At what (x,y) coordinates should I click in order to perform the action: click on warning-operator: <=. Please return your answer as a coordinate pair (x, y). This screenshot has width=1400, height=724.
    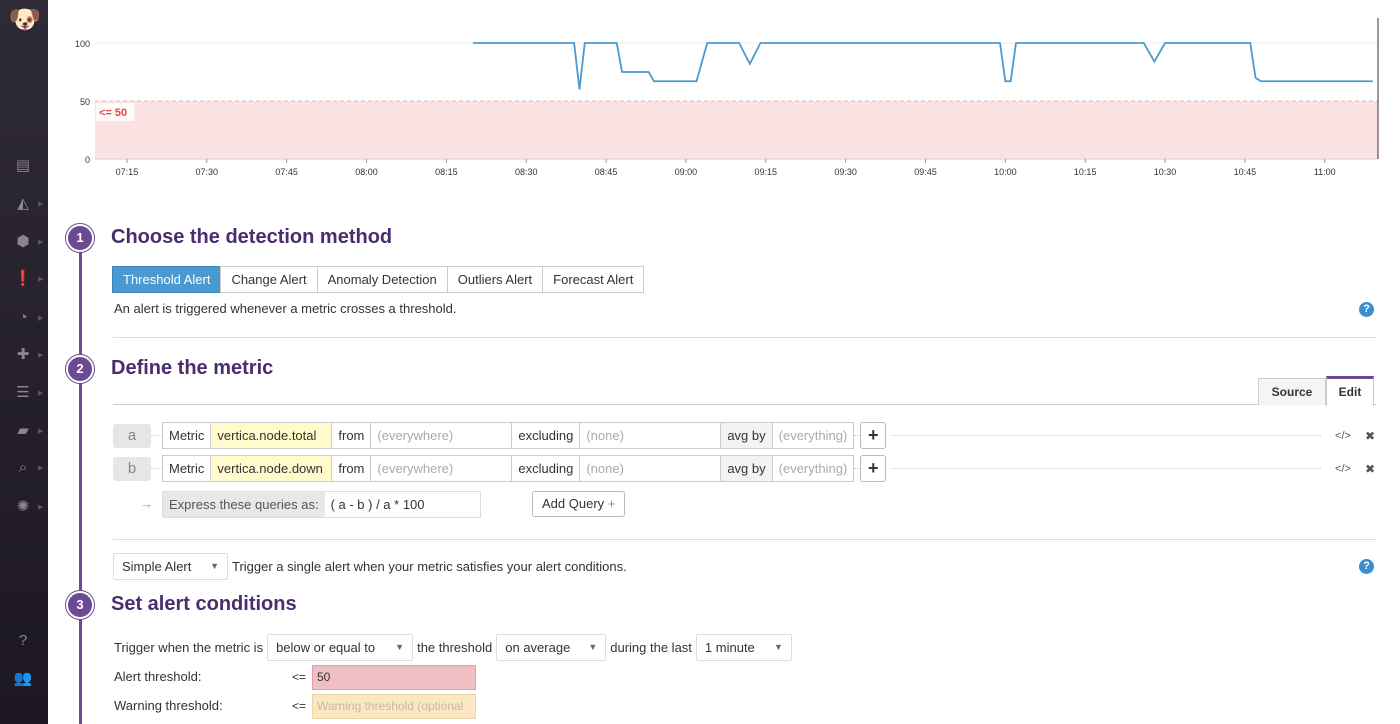
    Looking at the image, I should click on (299, 706).